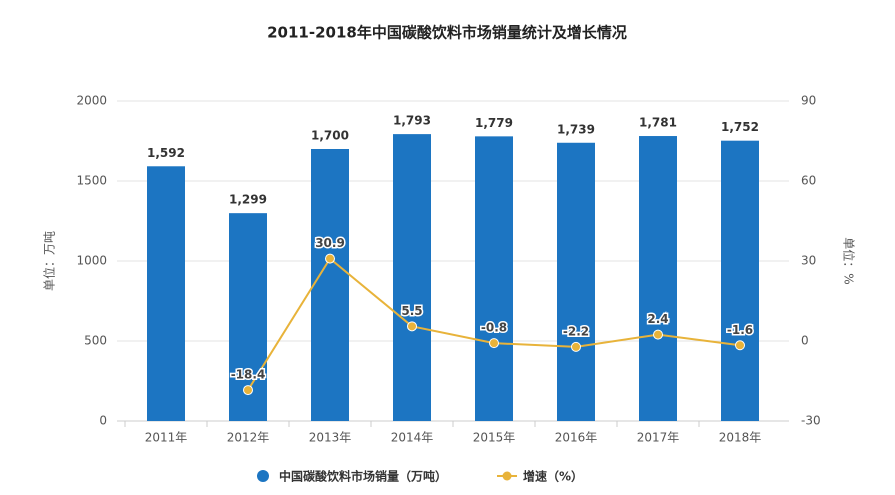 This screenshot has height=495, width=895. I want to click on x-tick-label: 2017年, so click(658, 438).